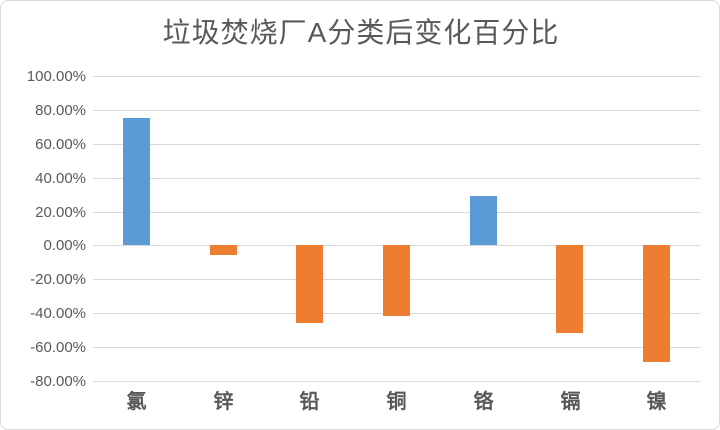 This screenshot has width=720, height=430. Describe the element at coordinates (58, 381) in the screenshot. I see `y-axis-tick-label: -80.00%` at that location.